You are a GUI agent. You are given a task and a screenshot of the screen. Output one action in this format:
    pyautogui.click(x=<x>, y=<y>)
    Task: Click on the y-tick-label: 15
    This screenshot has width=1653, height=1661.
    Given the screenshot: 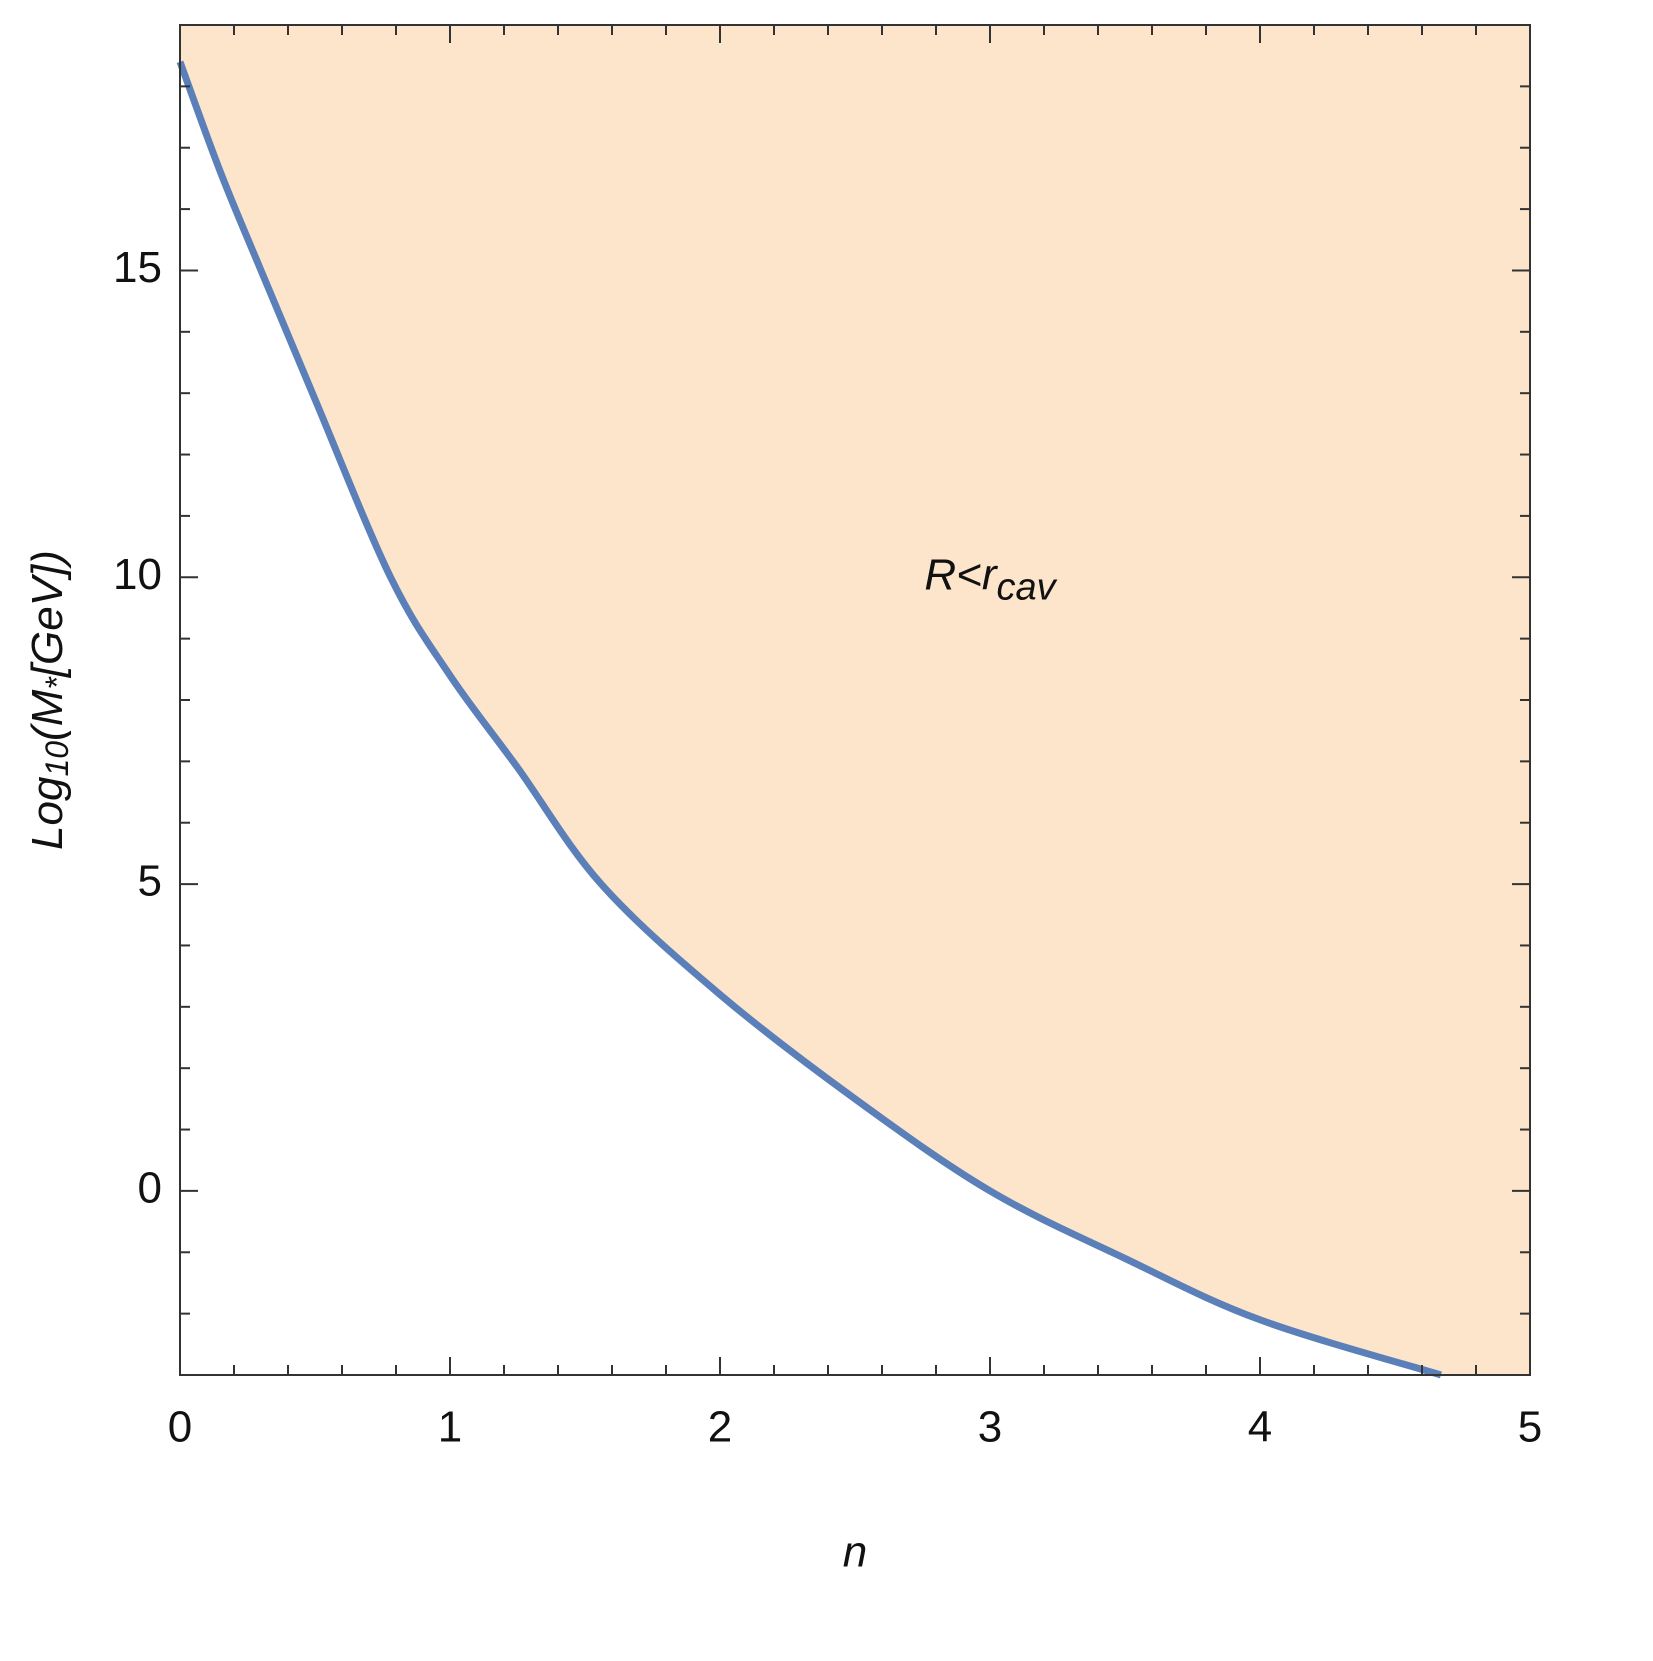 What is the action you would take?
    pyautogui.click(x=137, y=267)
    